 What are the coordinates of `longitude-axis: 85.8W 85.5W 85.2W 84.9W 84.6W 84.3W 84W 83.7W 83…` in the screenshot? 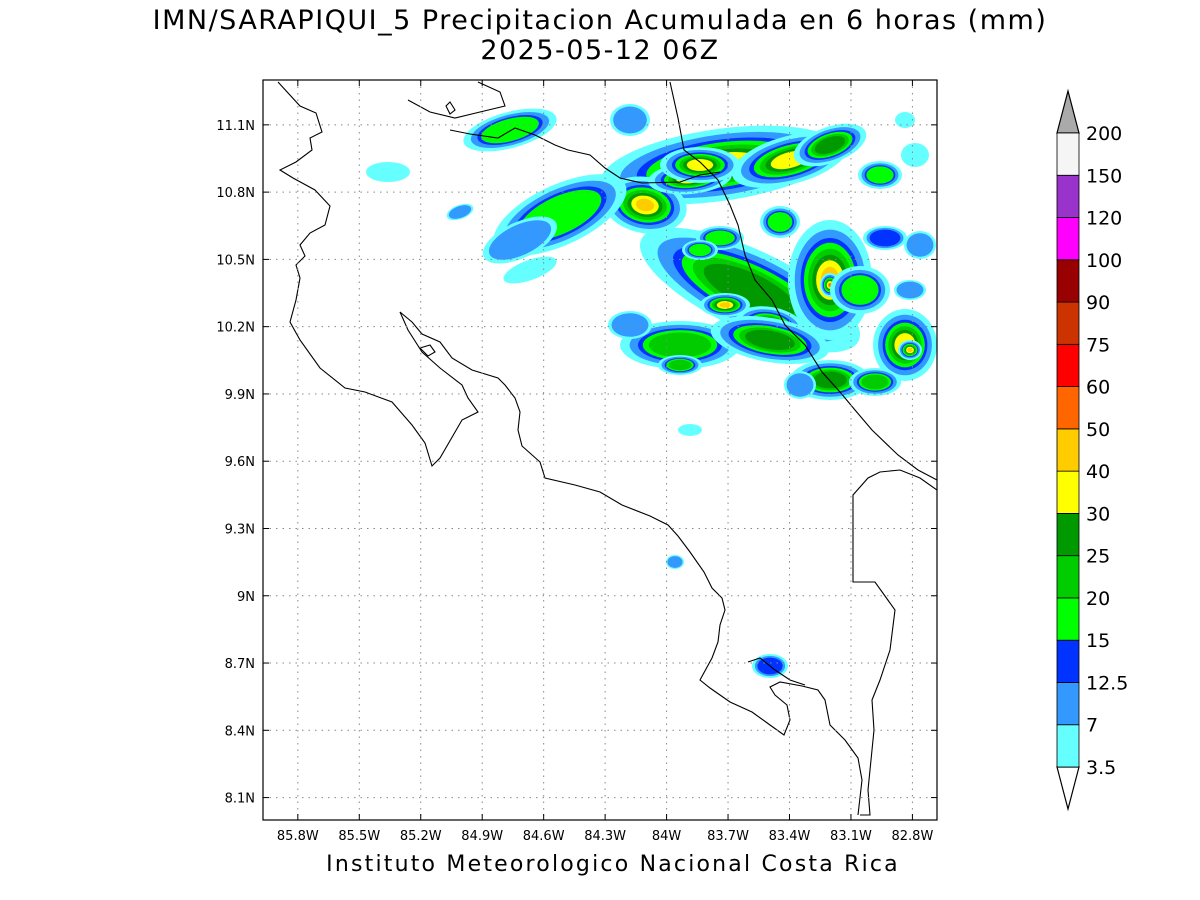 It's located at (605, 836).